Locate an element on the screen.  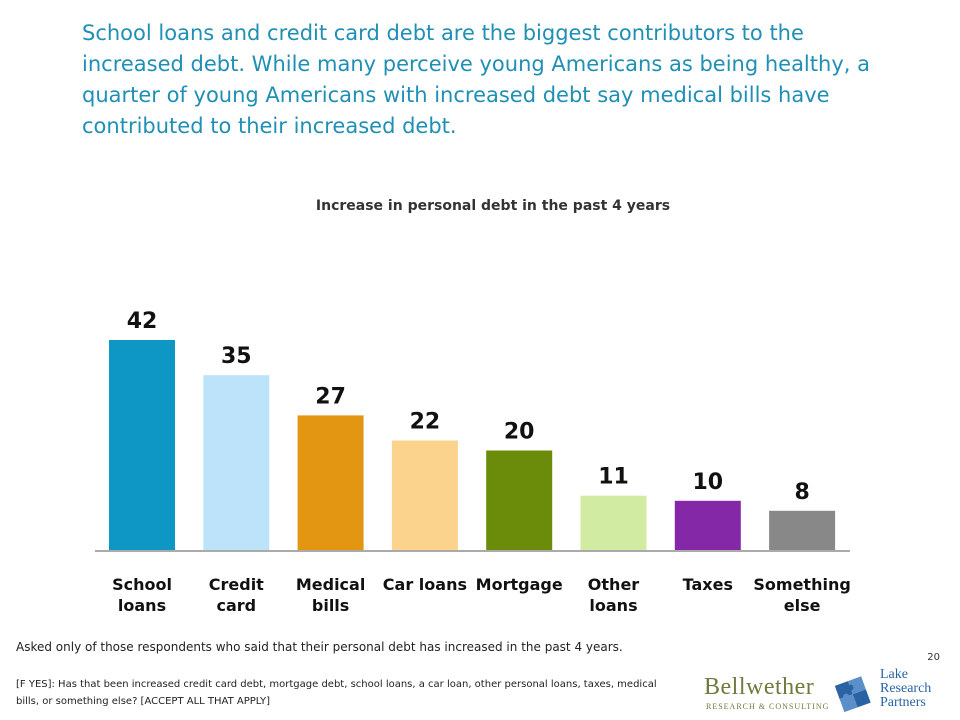
category-label: School loans is located at coordinates (142, 595).